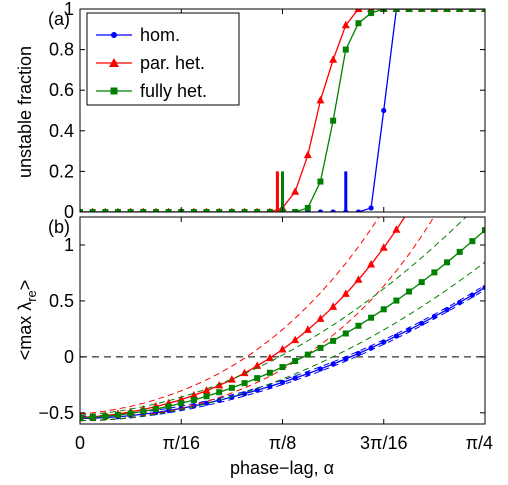 The width and height of the screenshot is (508, 485). What do you see at coordinates (69, 9) in the screenshot?
I see `y-tick-label: 1` at bounding box center [69, 9].